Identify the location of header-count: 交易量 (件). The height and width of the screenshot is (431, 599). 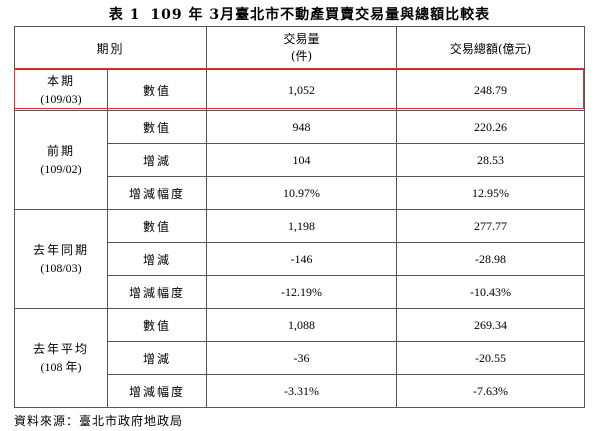
(302, 48).